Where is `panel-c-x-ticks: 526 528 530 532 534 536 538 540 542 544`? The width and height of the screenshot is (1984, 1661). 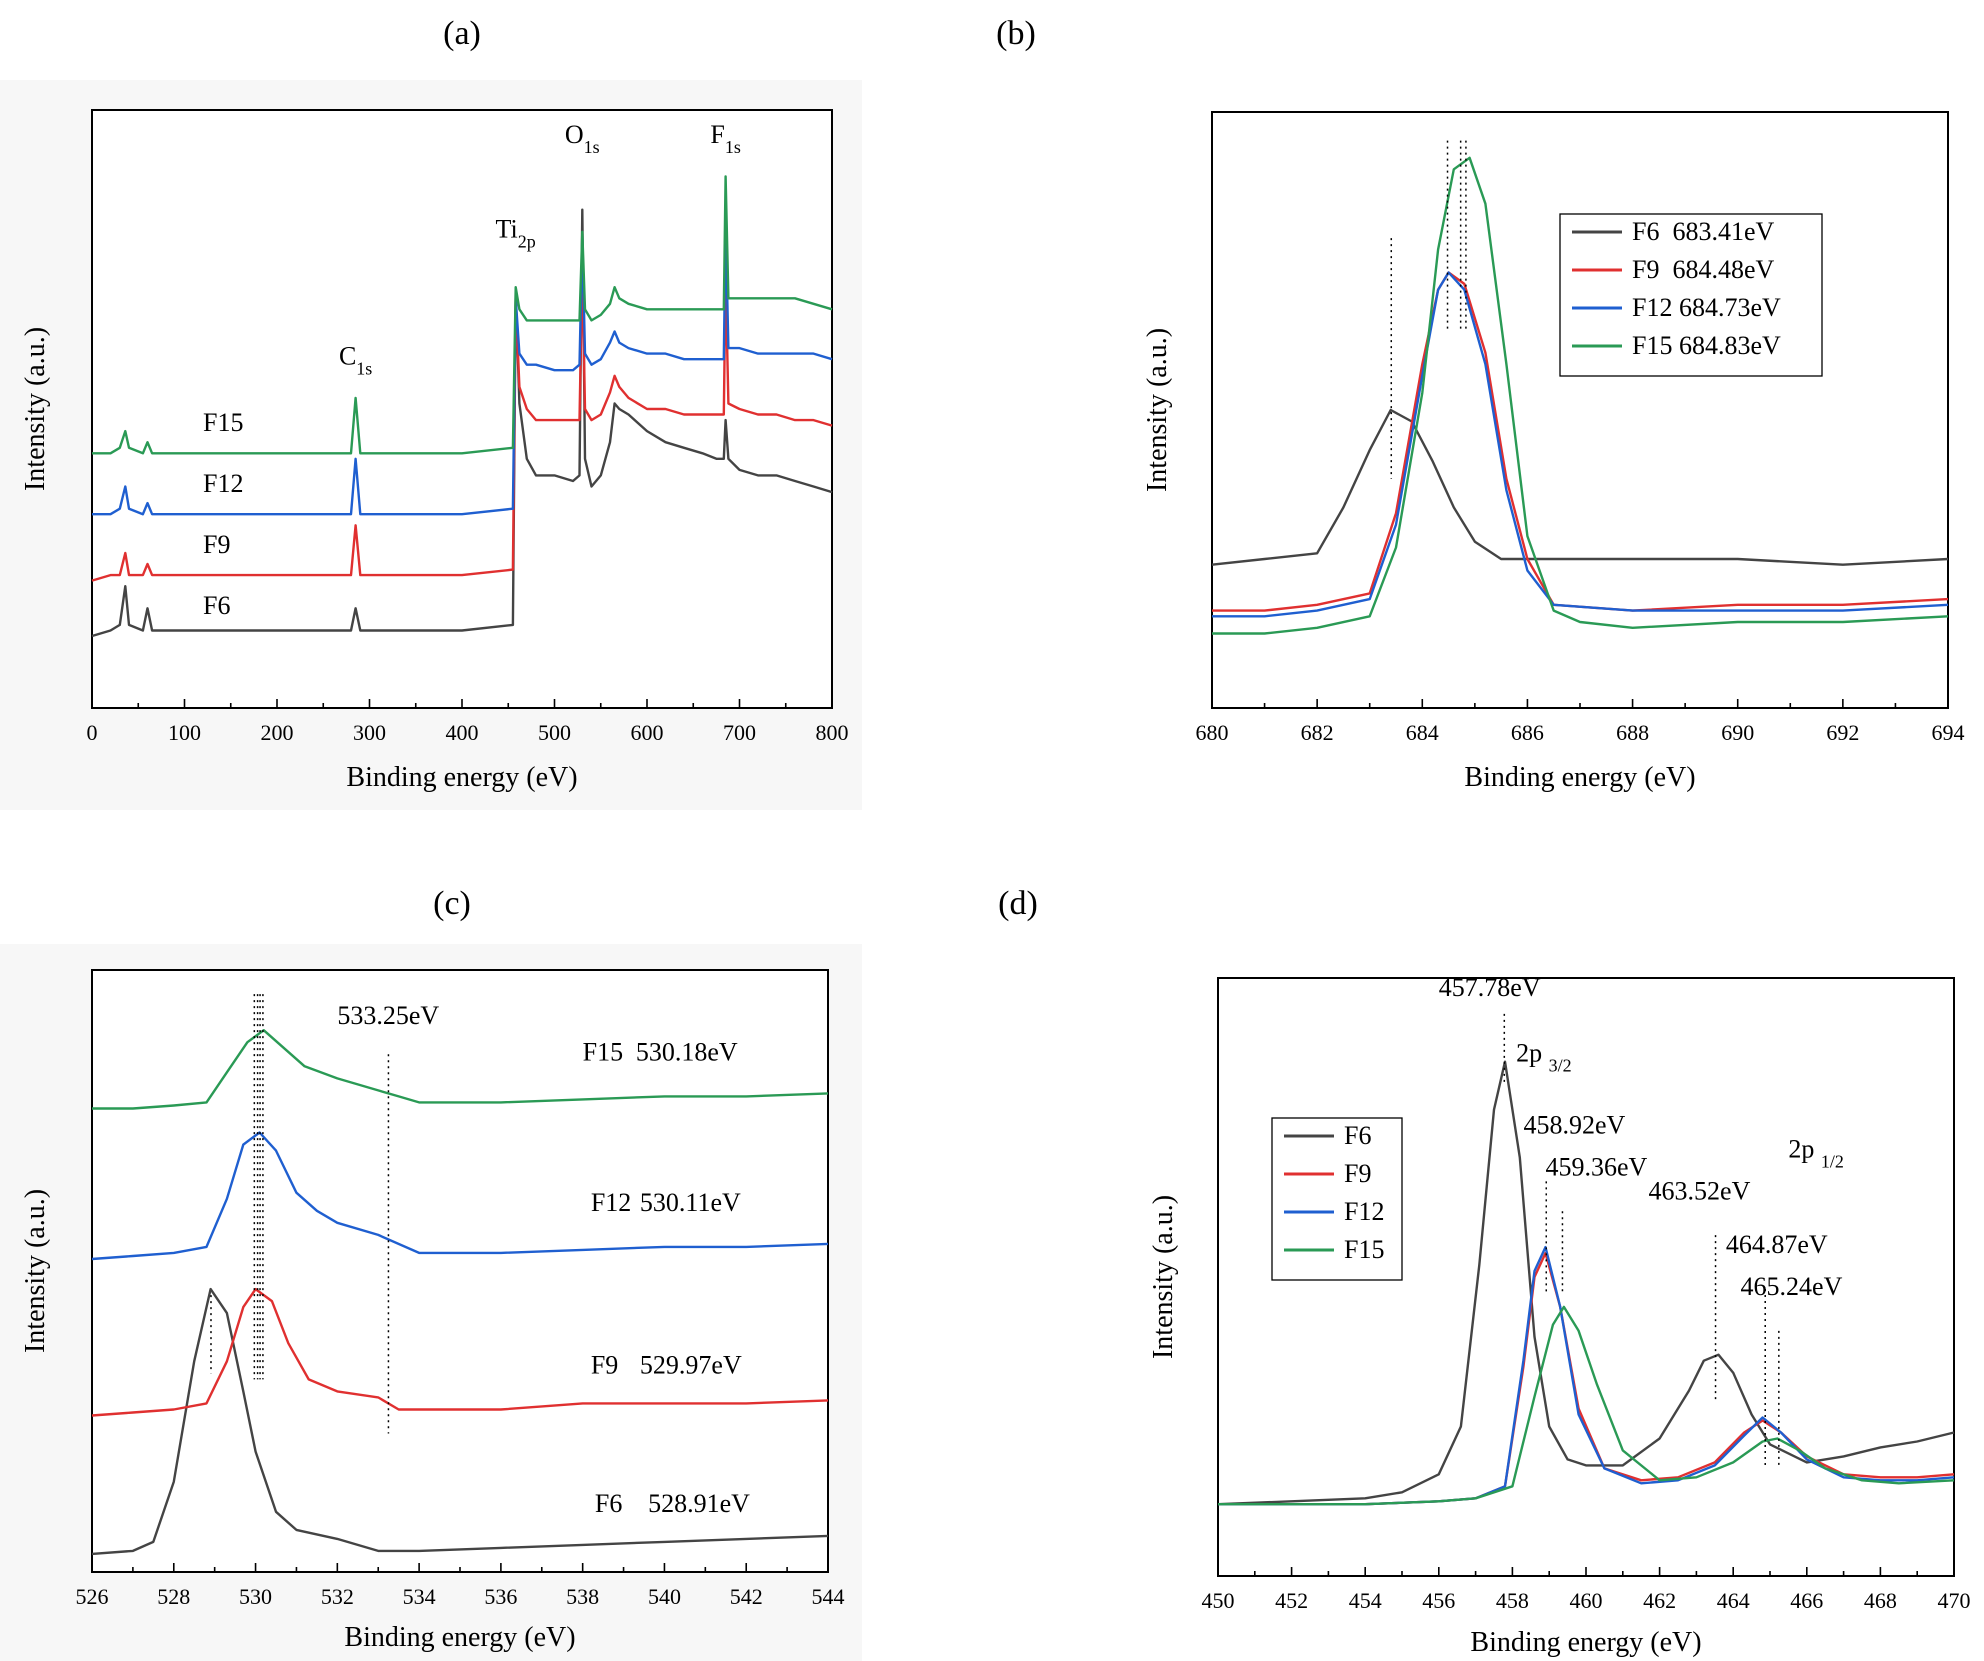 panel-c-x-ticks: 526 528 530 532 534 536 538 540 542 544 is located at coordinates (460, 1586).